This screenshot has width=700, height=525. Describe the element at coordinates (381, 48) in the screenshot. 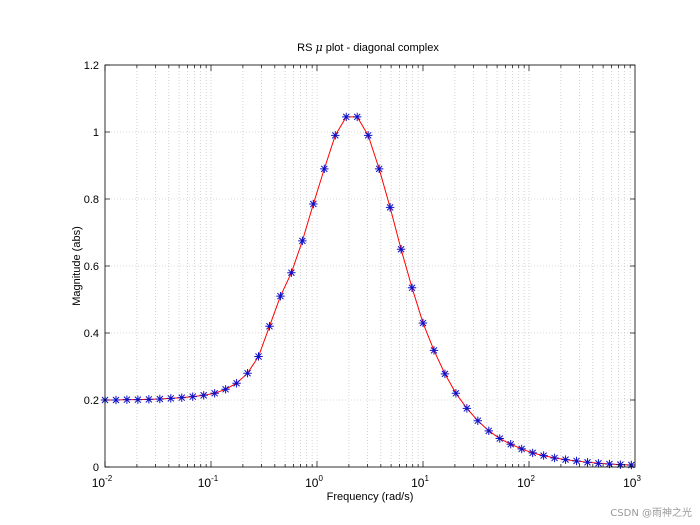

I see `chart-title-suffix: plot - diagonal complex` at that location.